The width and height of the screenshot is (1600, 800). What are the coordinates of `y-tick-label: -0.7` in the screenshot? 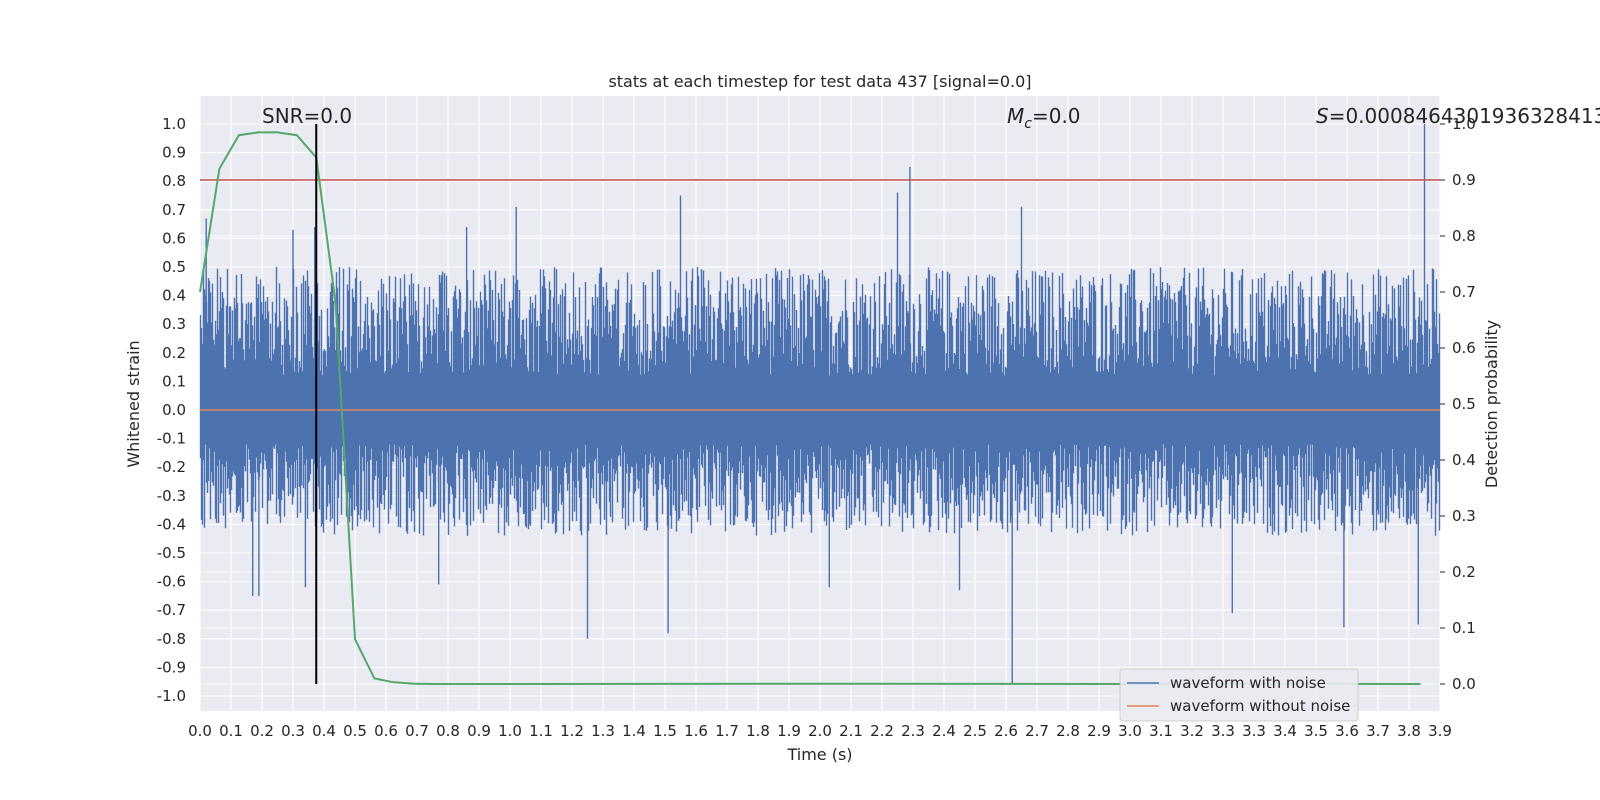 It's located at (171, 610).